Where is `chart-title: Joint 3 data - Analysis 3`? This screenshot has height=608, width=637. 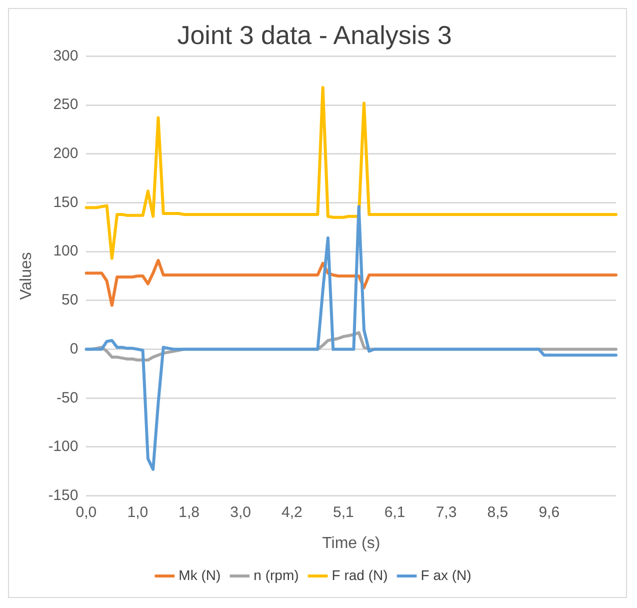 chart-title: Joint 3 data - Analysis 3 is located at coordinates (314, 35).